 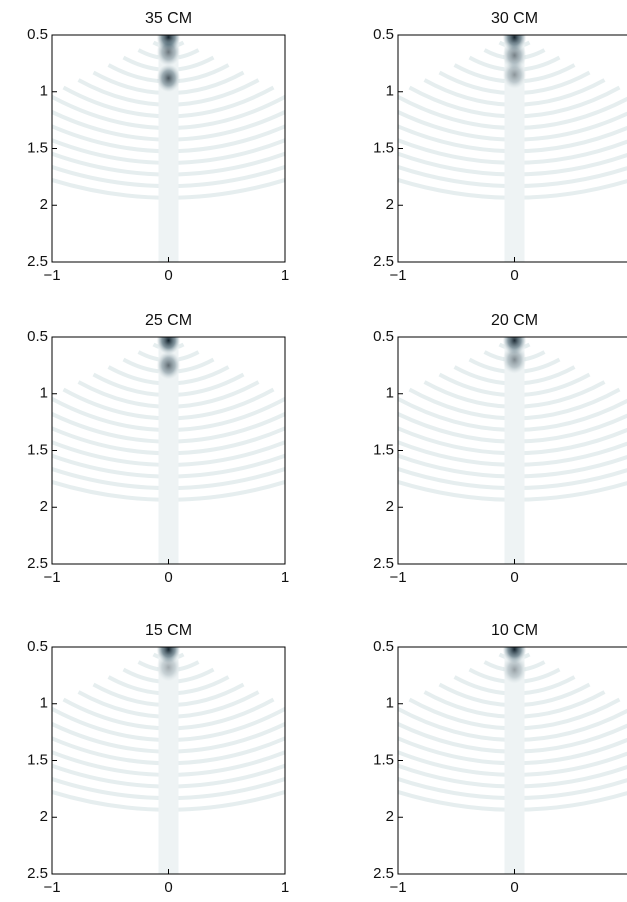 What do you see at coordinates (168, 18) in the screenshot?
I see `panel-title: 35 CM` at bounding box center [168, 18].